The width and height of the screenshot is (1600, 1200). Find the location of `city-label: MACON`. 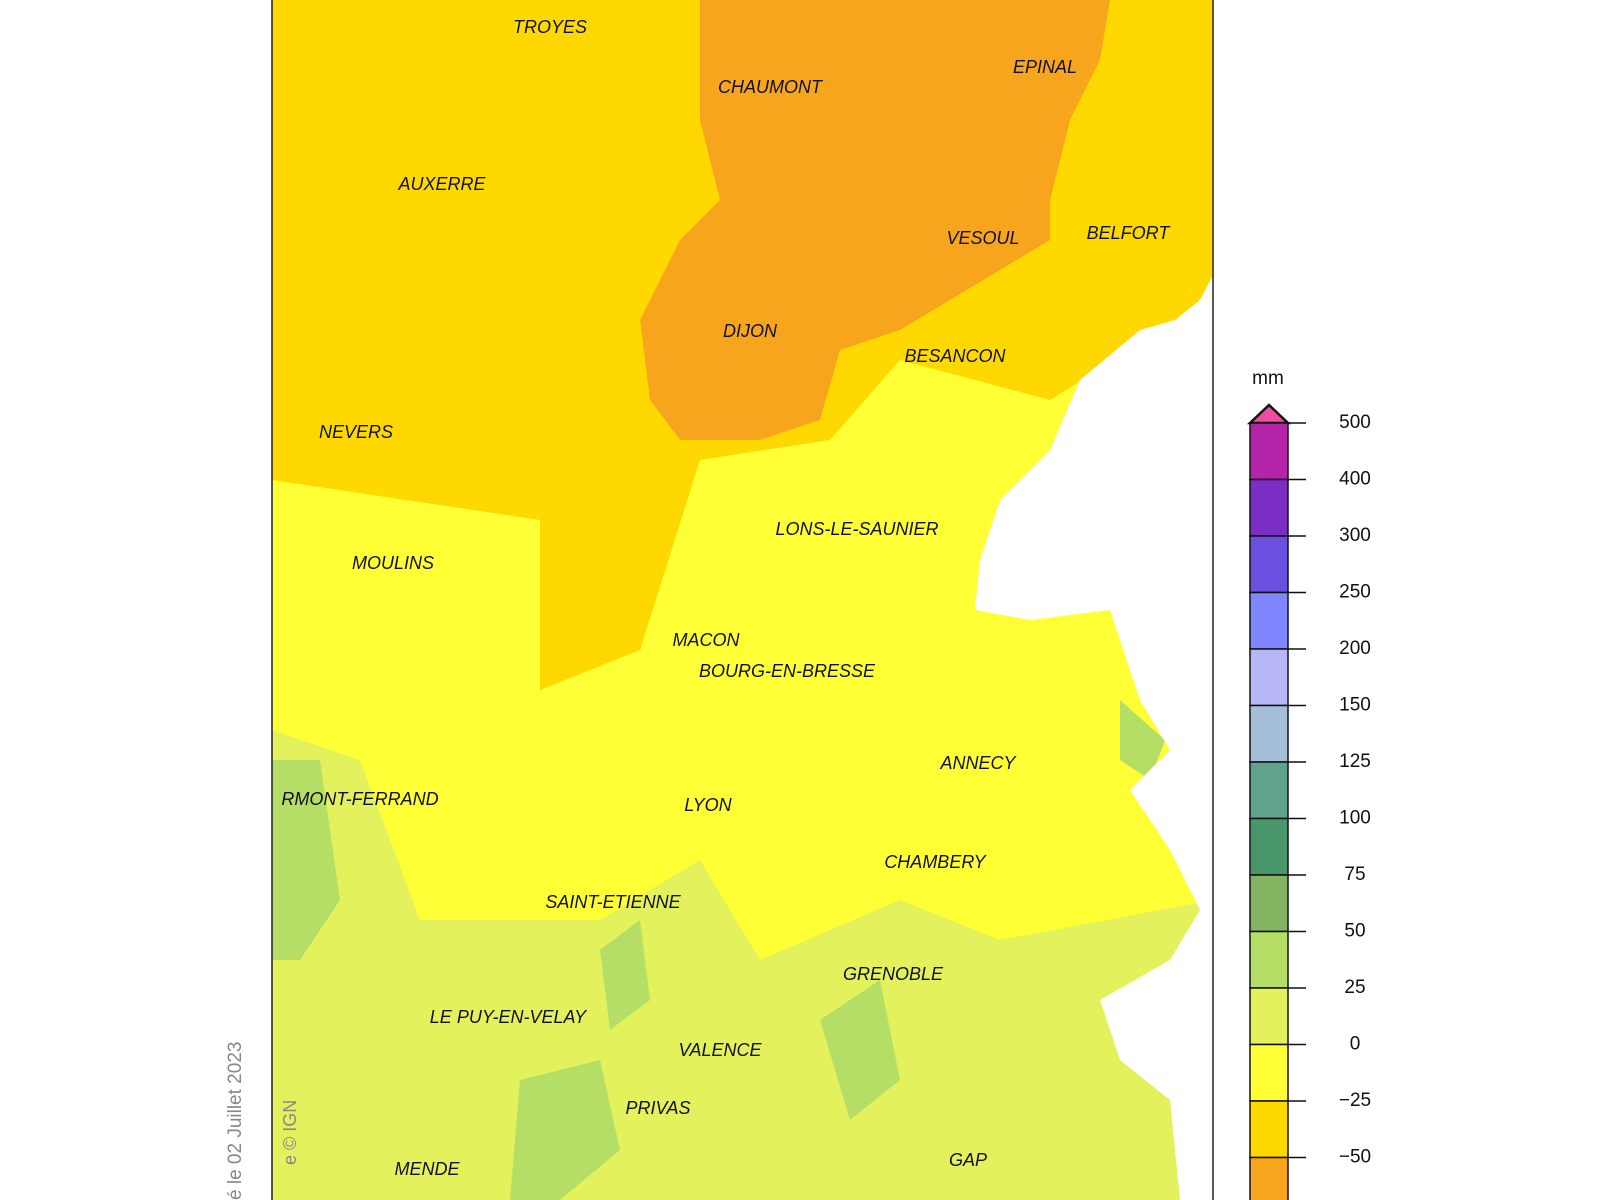

city-label: MACON is located at coordinates (707, 640).